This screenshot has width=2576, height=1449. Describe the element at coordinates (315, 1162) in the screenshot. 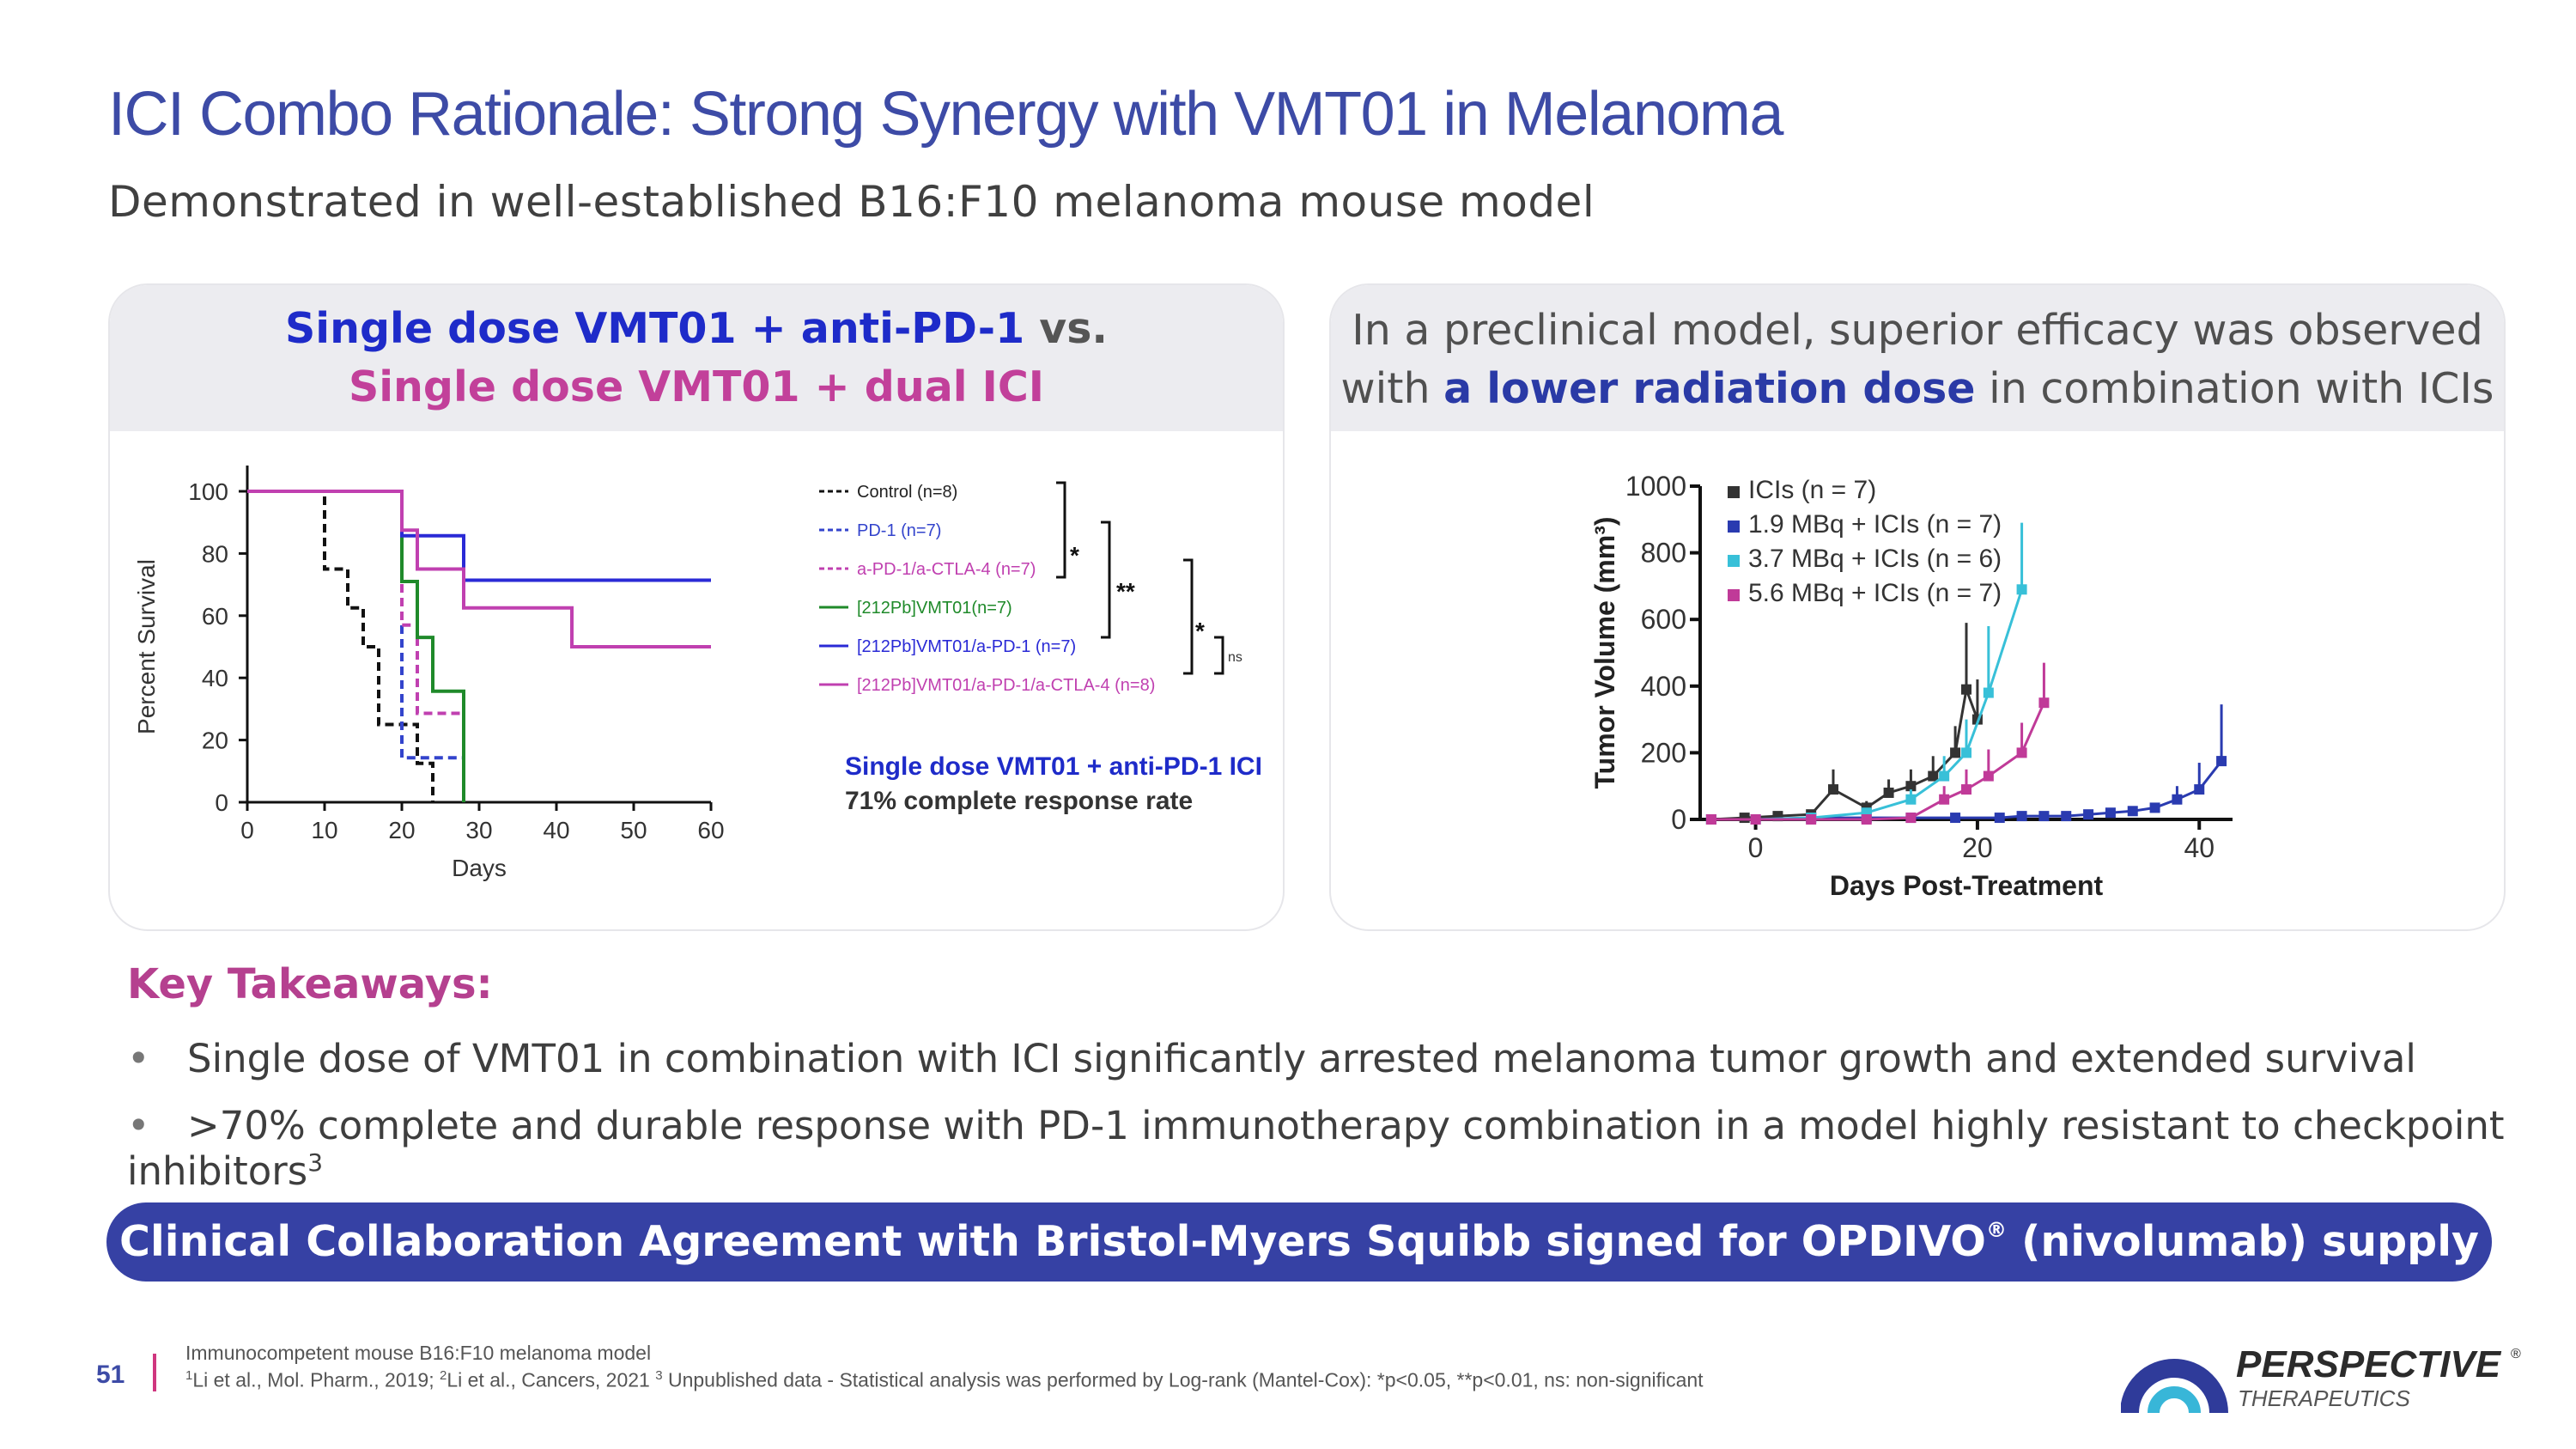

I see `takeaway-footnote-ref: 3` at that location.